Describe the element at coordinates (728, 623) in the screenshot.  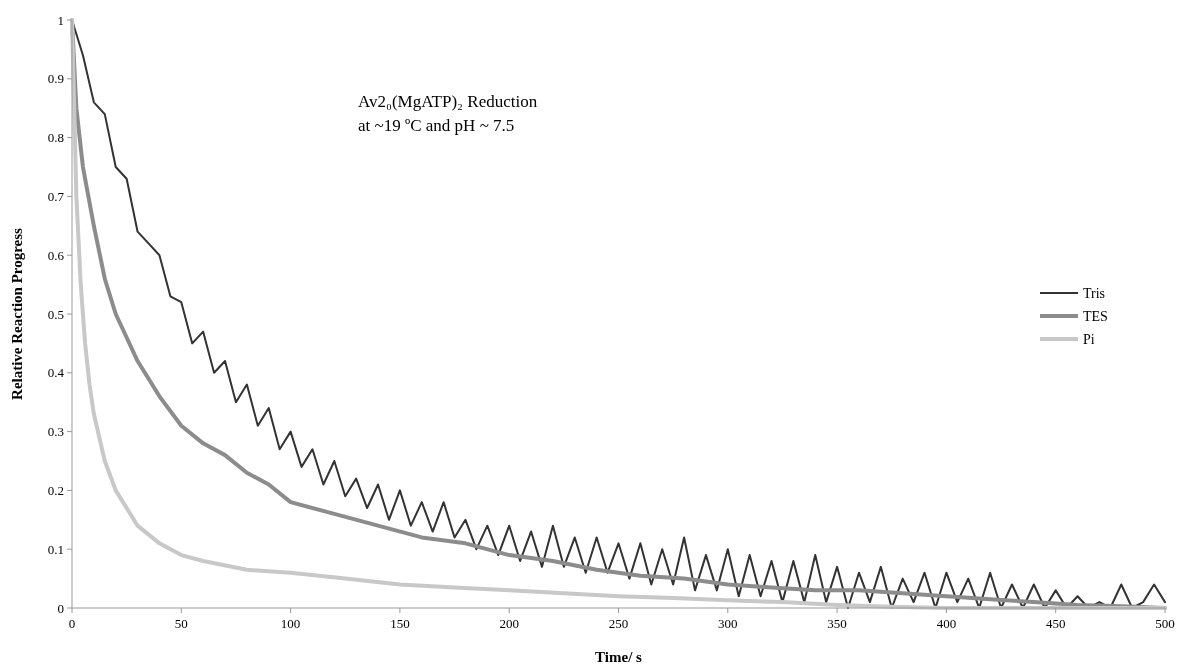
I see `x-tick-label: 300` at that location.